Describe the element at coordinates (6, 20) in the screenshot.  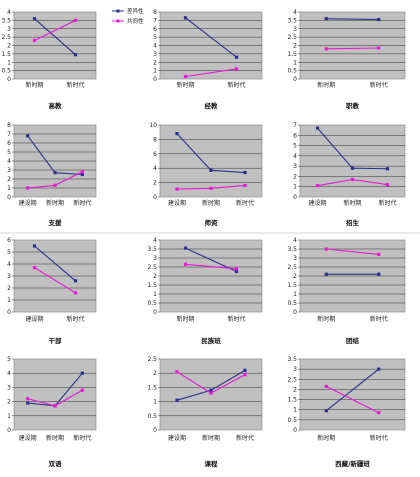
I see `y-tick-label: 3.5` at that location.